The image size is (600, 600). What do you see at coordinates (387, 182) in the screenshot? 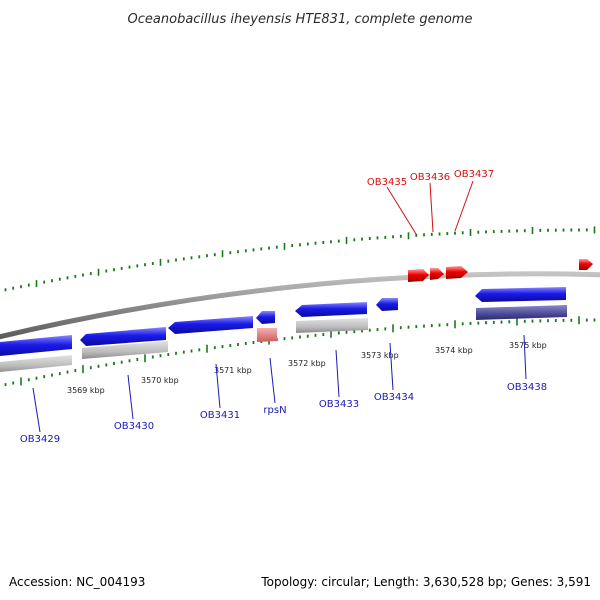
I see `gene-label-OB3435: OB3435` at bounding box center [387, 182].